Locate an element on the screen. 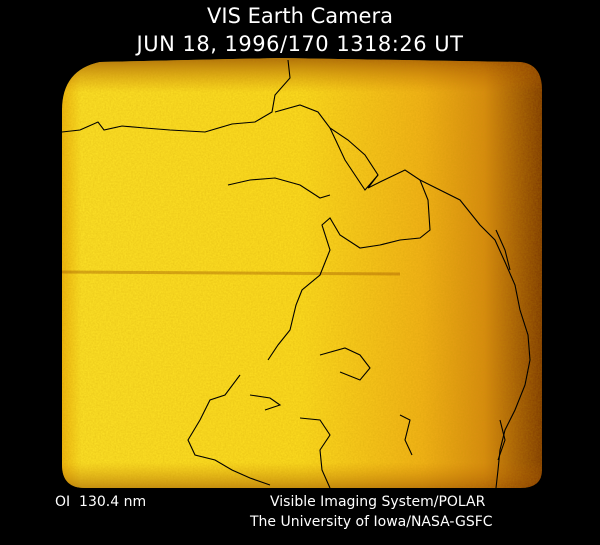  credit-line: The University of Iowa/NASA-GSFC is located at coordinates (371, 522).